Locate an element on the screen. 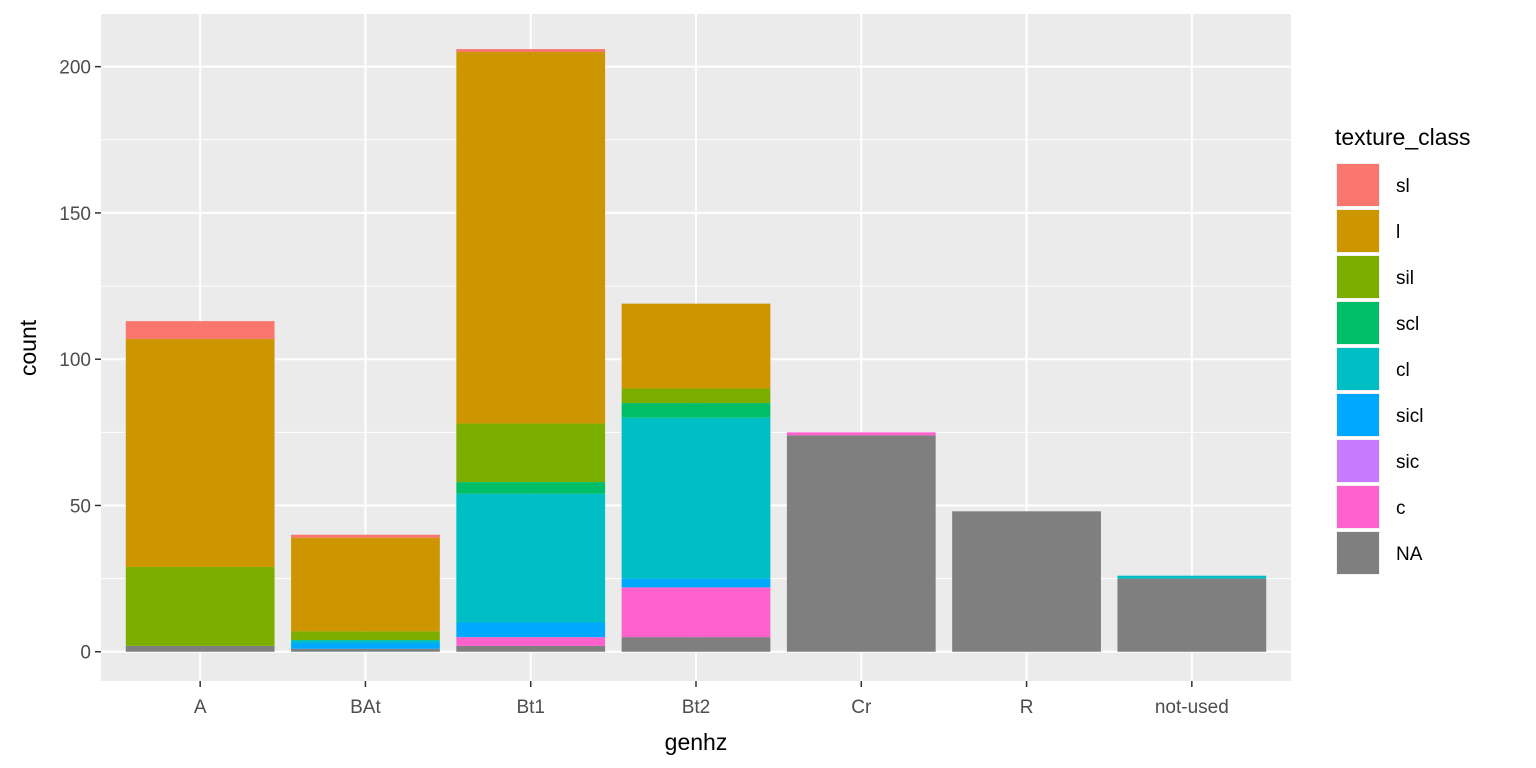 This screenshot has width=1536, height=768. bar-segment-sil-a is located at coordinates (200, 606).